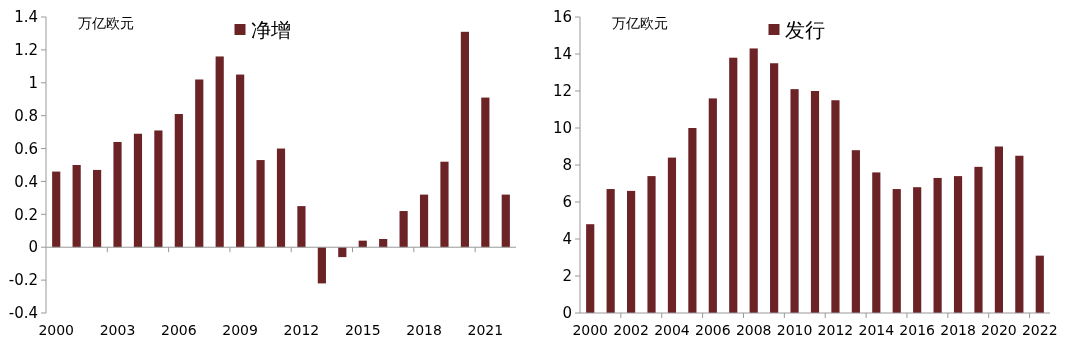 This screenshot has height=347, width=1080. What do you see at coordinates (753, 330) in the screenshot?
I see `x-tick-label: 2008` at bounding box center [753, 330].